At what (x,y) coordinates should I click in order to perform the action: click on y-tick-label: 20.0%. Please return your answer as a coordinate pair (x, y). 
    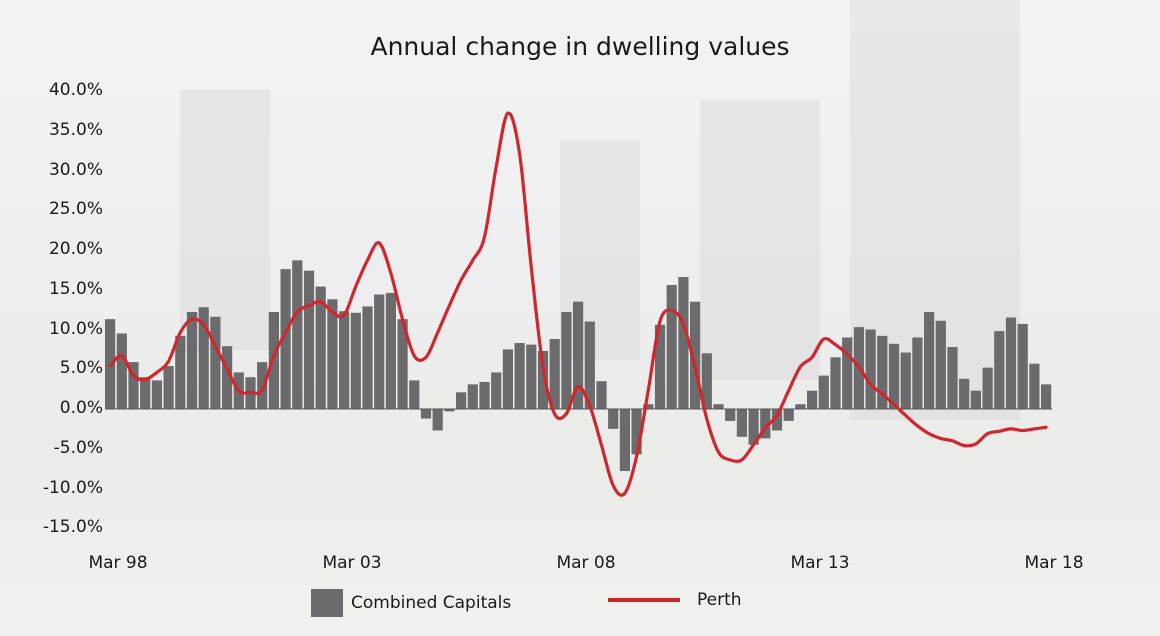
    Looking at the image, I should click on (75, 249).